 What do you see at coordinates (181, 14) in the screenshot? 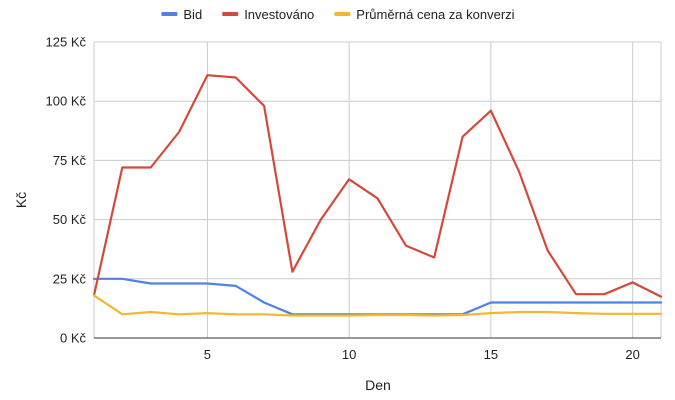
I see `legend-item: Bid` at bounding box center [181, 14].